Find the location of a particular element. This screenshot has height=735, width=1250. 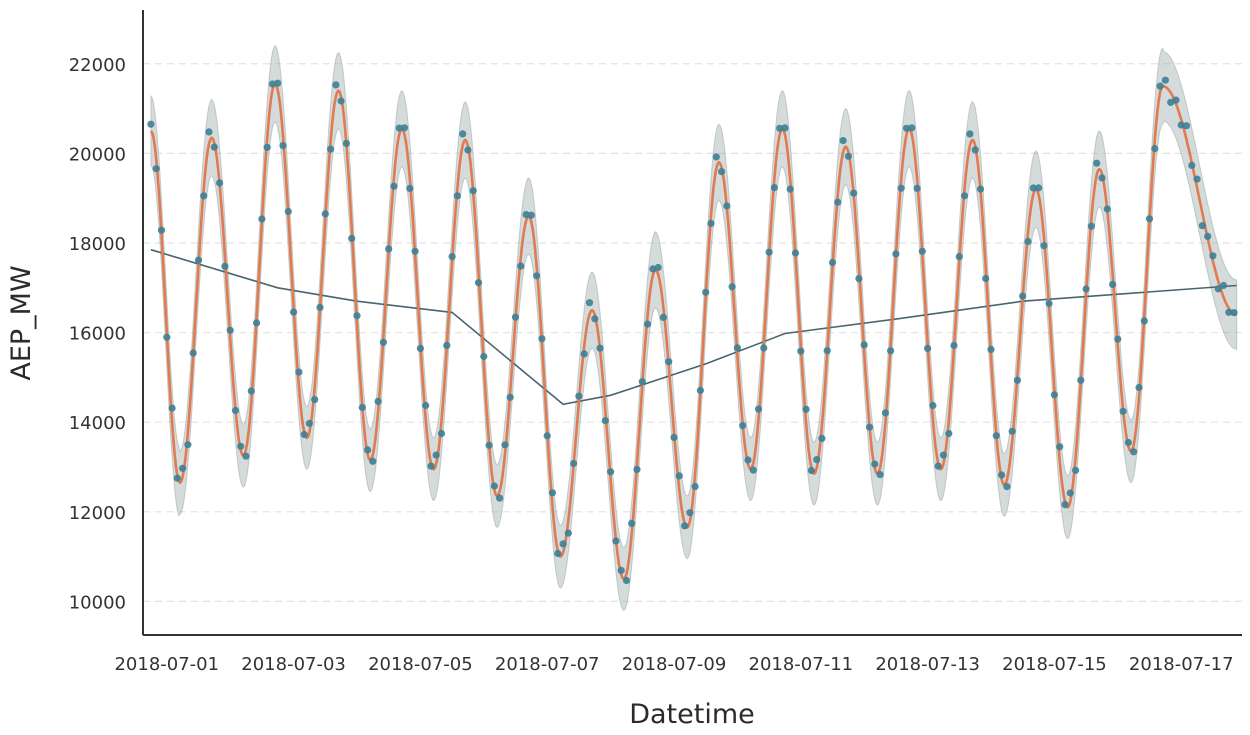

x-tick-label: 2018-07-03 is located at coordinates (293, 664).